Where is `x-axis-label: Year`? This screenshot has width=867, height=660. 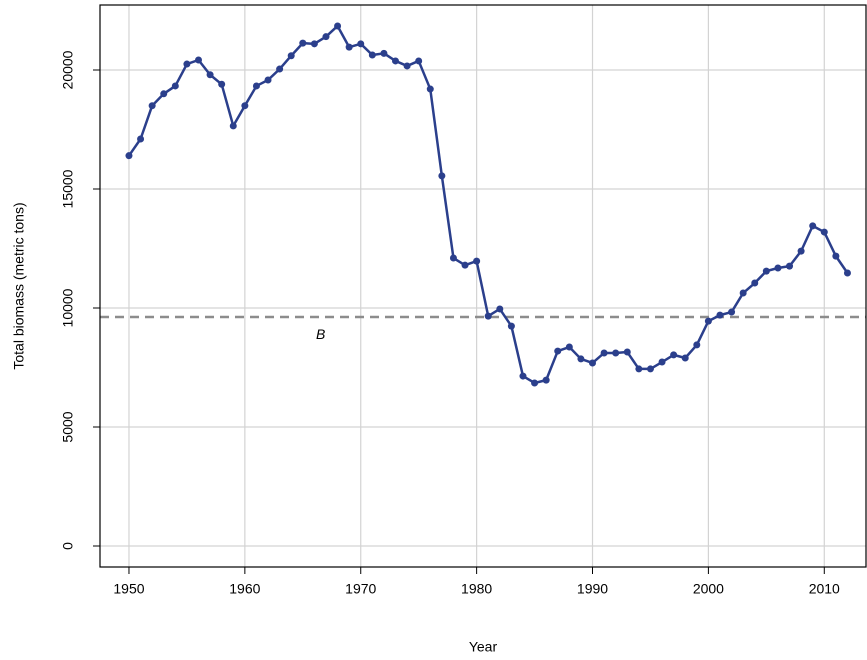
x-axis-label: Year is located at coordinates (483, 647).